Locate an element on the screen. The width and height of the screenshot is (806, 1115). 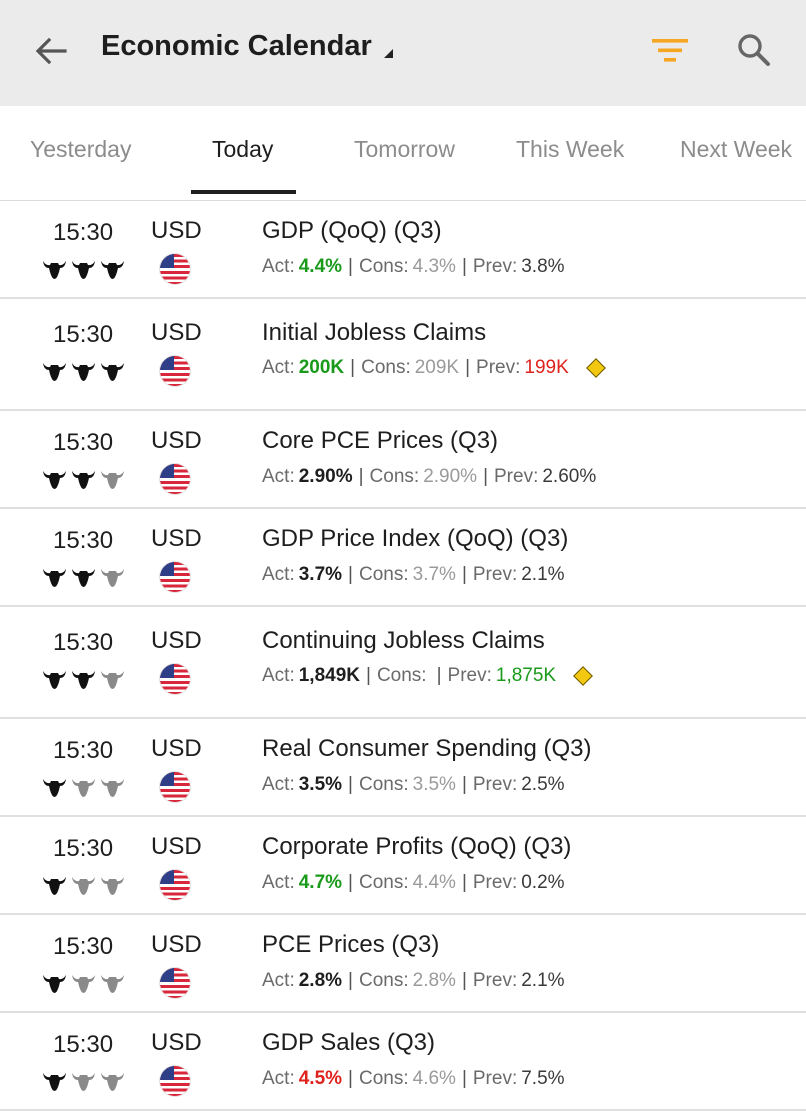
search-button is located at coordinates (754, 50).